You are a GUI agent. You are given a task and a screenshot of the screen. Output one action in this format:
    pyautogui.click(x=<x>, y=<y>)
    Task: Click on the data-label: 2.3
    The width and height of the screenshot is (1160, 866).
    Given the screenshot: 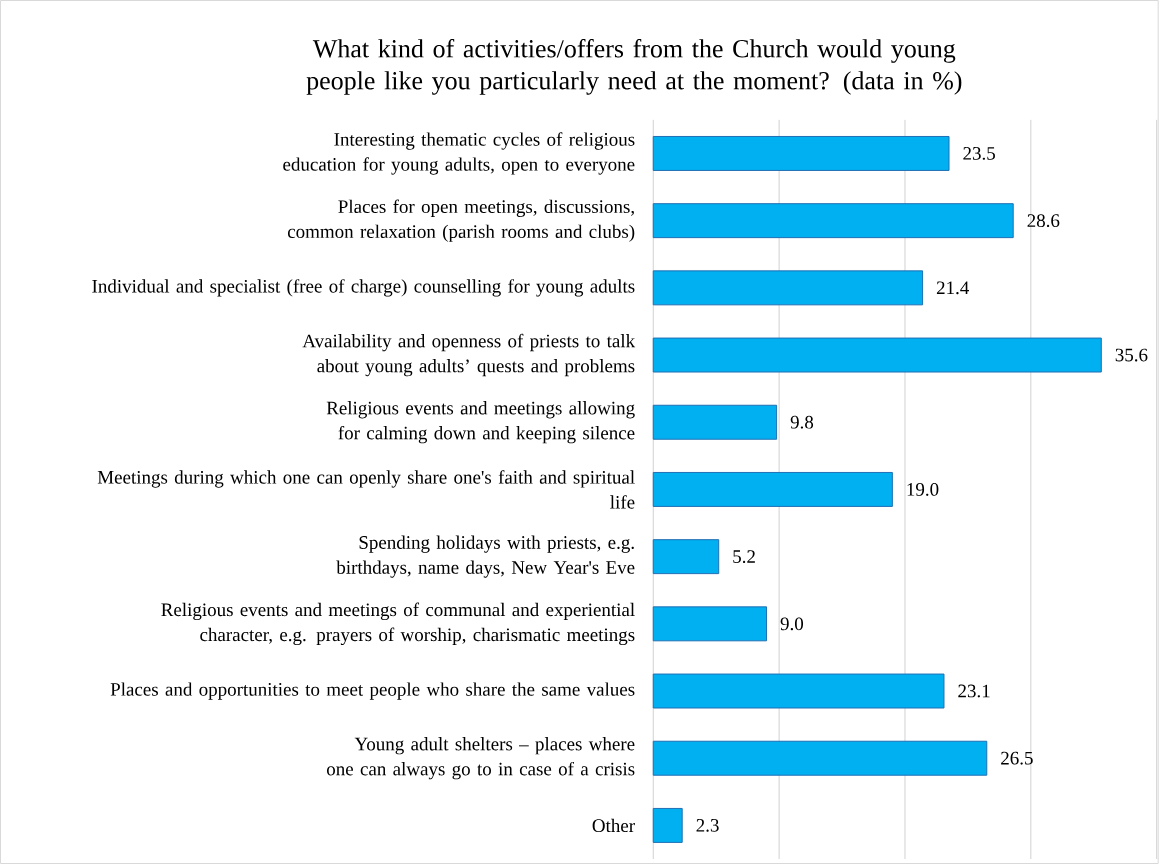 What is the action you would take?
    pyautogui.click(x=707, y=825)
    